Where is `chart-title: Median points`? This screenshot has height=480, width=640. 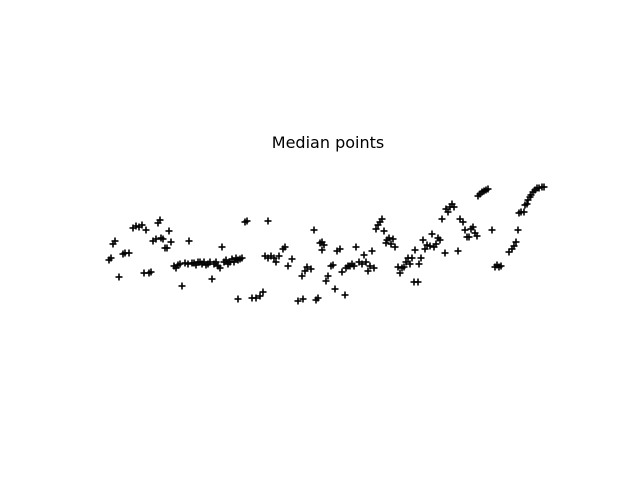
chart-title: Median points is located at coordinates (328, 142).